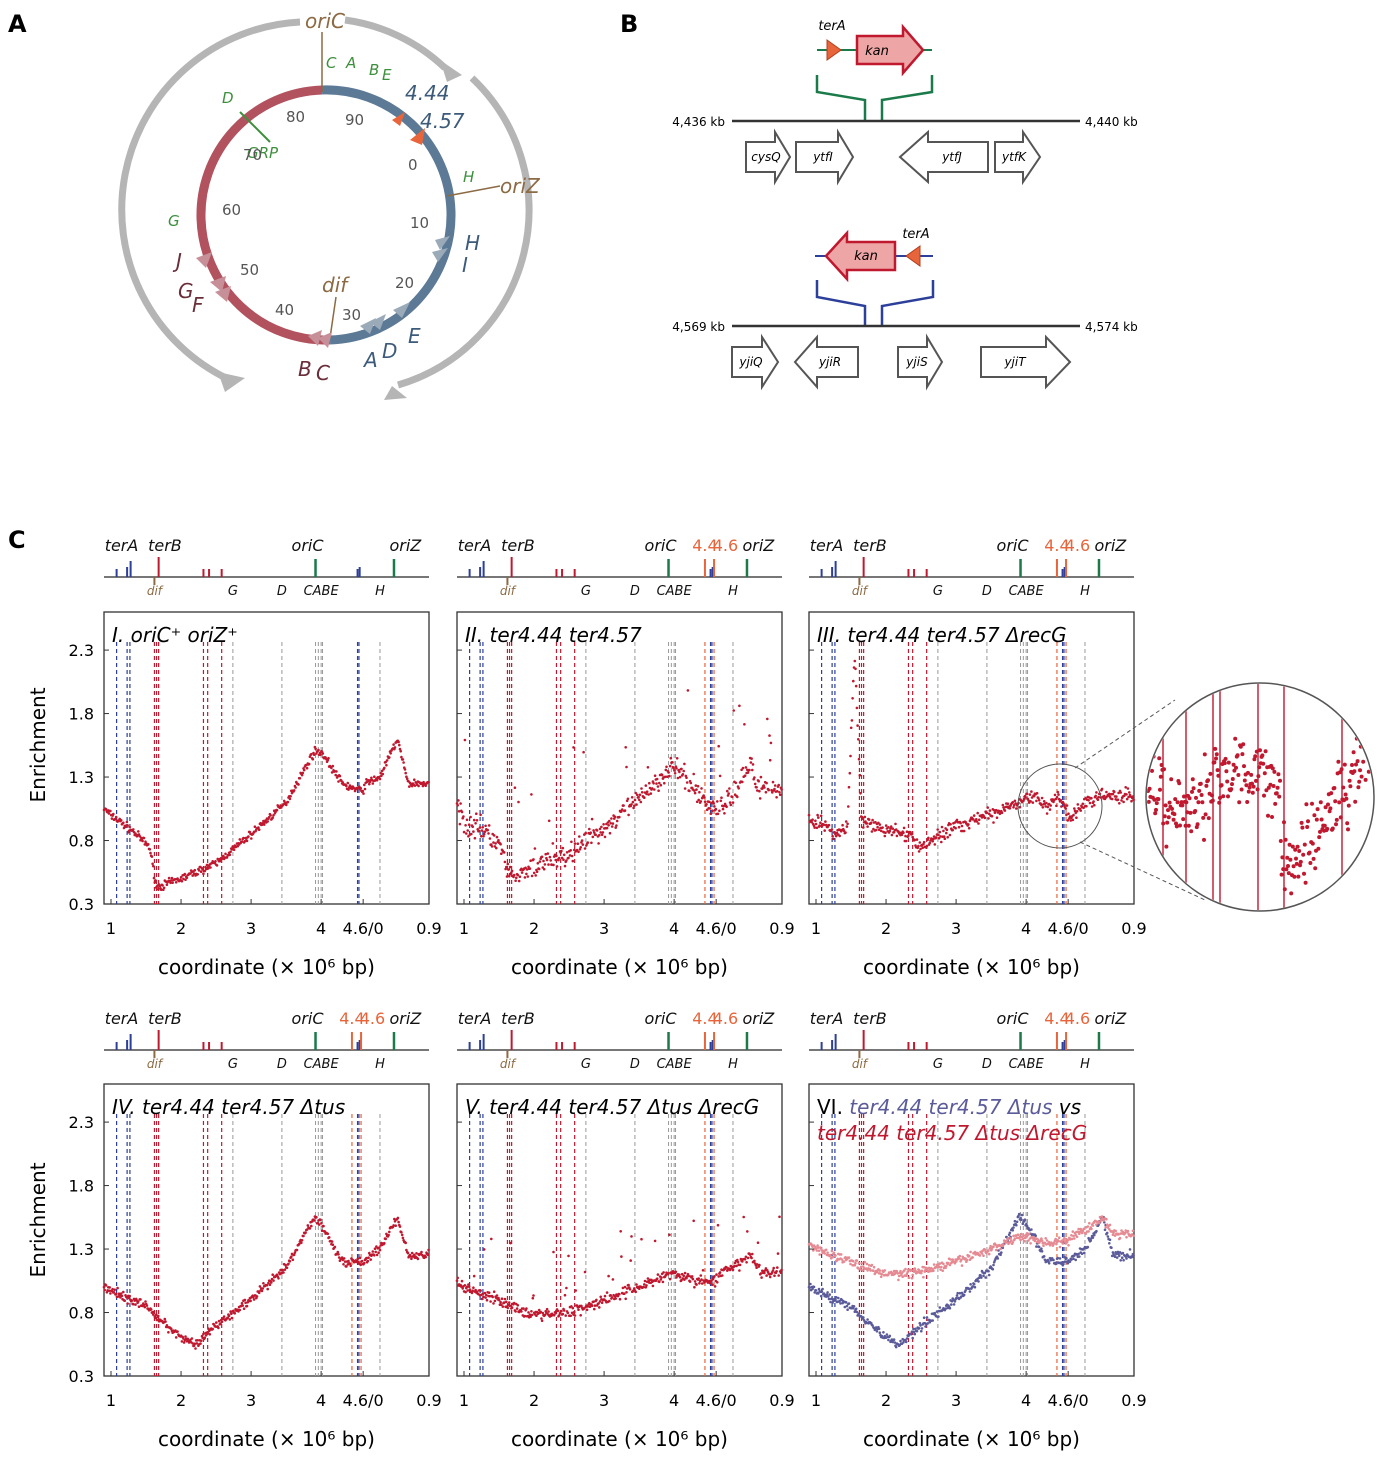 The height and width of the screenshot is (1460, 1391). I want to click on oriC-map-label: oriC, so click(661, 1018).